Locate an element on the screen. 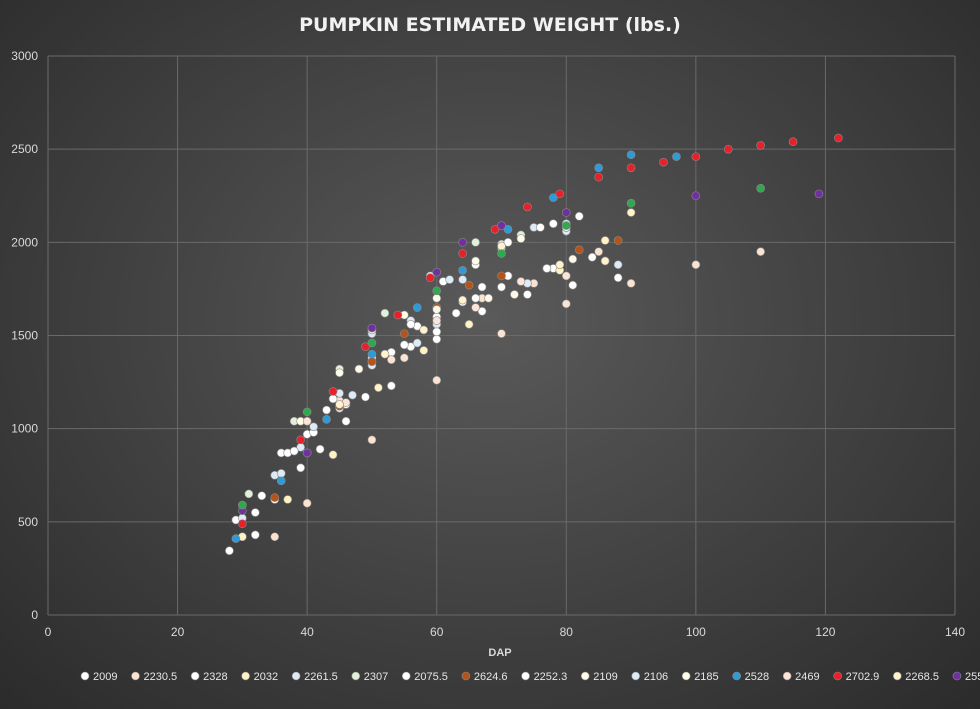 Image resolution: width=980 pixels, height=709 pixels. legend-item: 2106 is located at coordinates (649, 677).